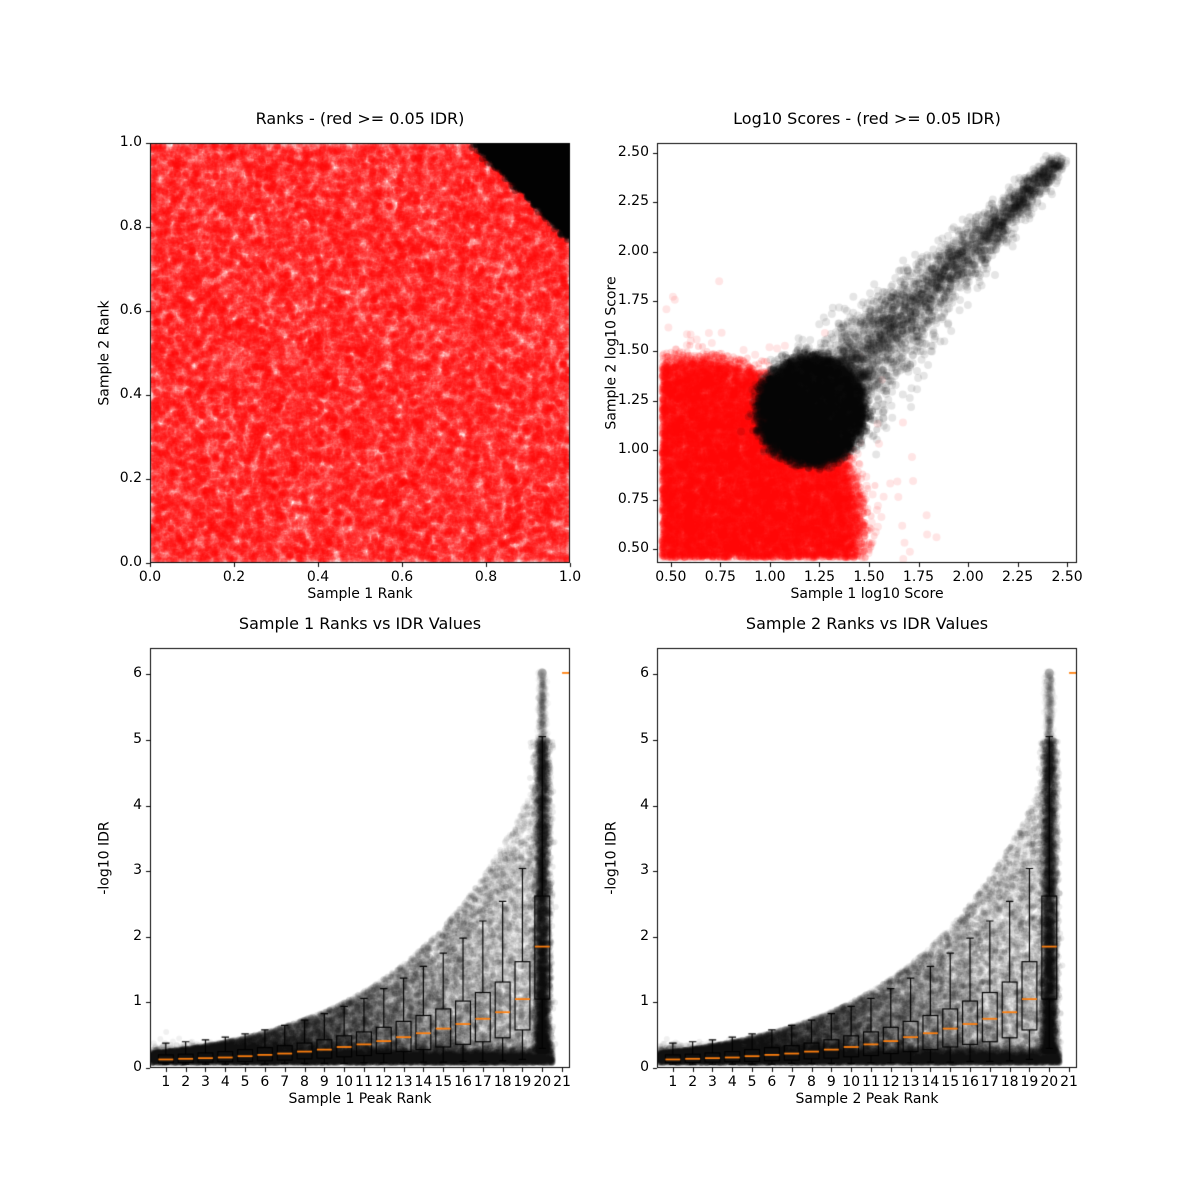 The height and width of the screenshot is (1200, 1200). Describe the element at coordinates (918, 577) in the screenshot. I see `x-tick-label: 1.75` at that location.